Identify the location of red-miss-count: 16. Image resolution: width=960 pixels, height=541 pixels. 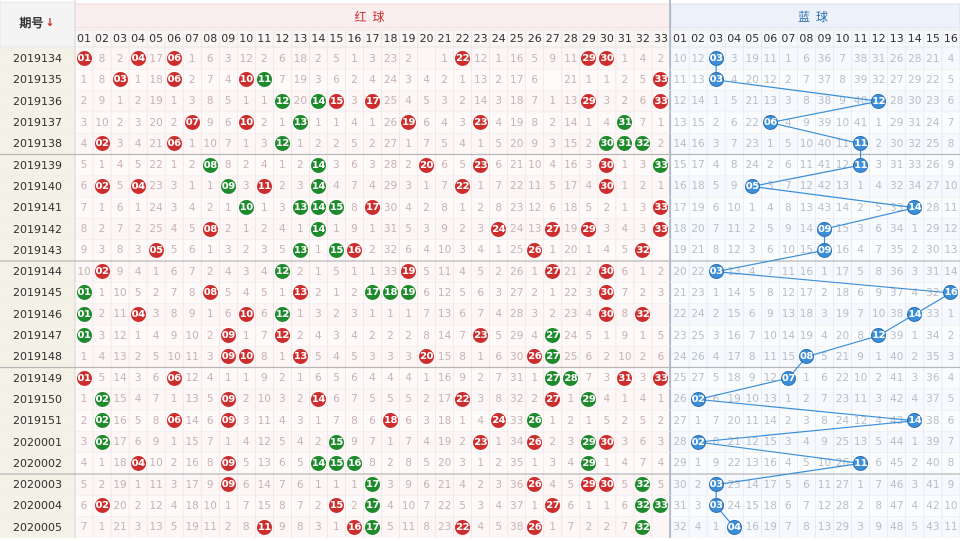
(517, 58).